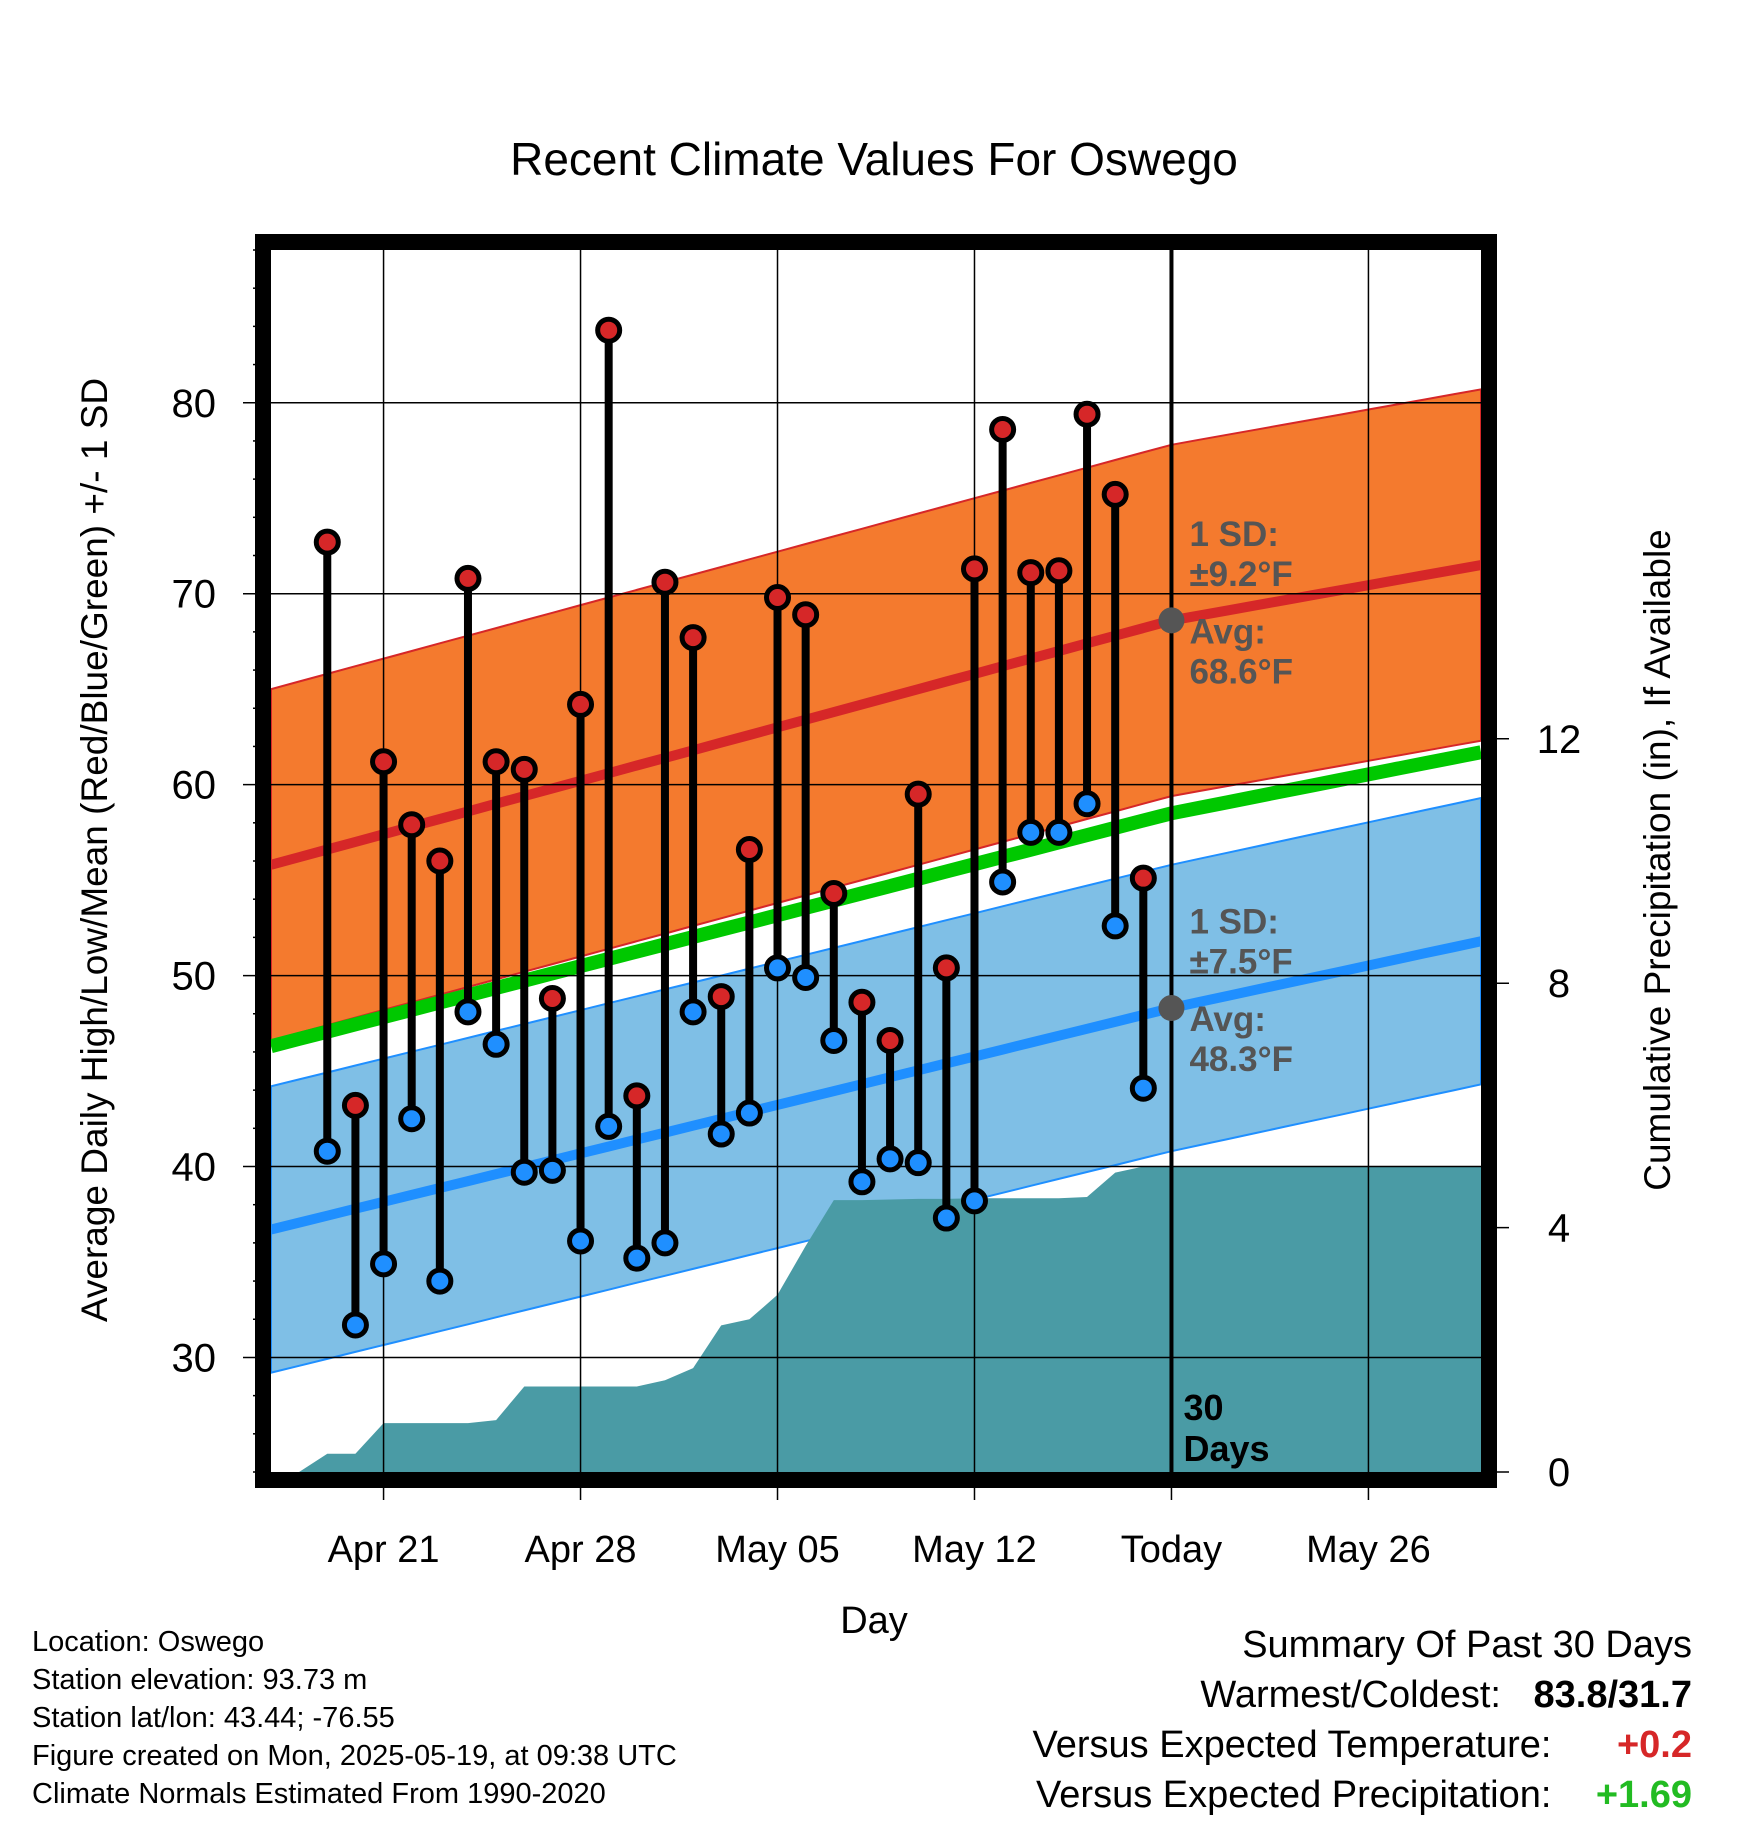  I want to click on info-normals: Climate Normals Estimated From 1990-2020, so click(319, 1794).